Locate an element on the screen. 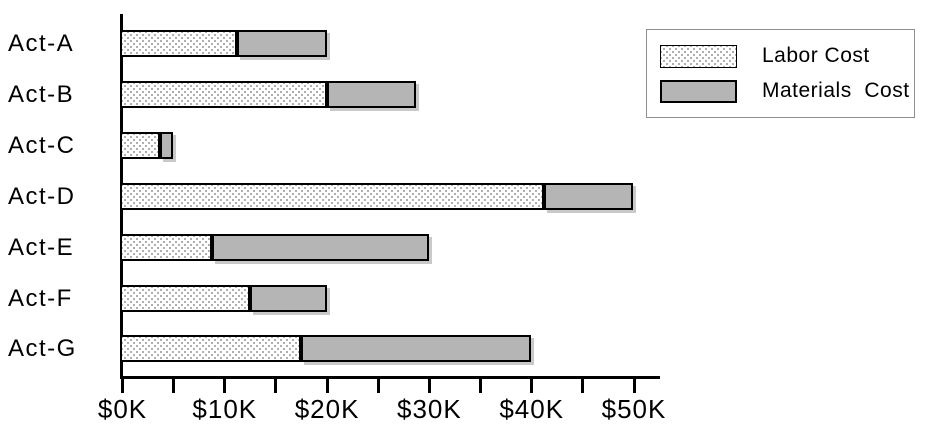 This screenshot has height=441, width=932. x-tick-label: $40K is located at coordinates (532, 409).